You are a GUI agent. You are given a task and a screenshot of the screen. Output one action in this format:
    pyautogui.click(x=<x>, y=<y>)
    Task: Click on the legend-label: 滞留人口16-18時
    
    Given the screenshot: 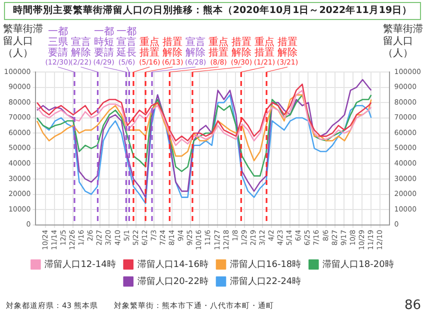 What is the action you would take?
    pyautogui.click(x=266, y=264)
    